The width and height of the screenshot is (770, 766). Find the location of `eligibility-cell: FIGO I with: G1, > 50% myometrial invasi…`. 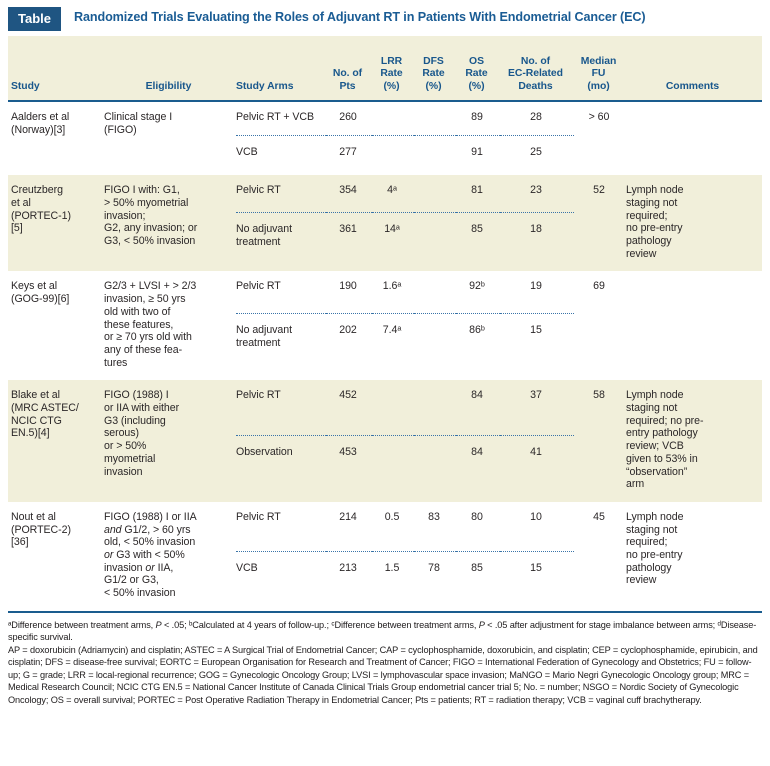

eligibility-cell: FIGO I with: G1, > 50% myometrial invasi… is located at coordinates (151, 216).